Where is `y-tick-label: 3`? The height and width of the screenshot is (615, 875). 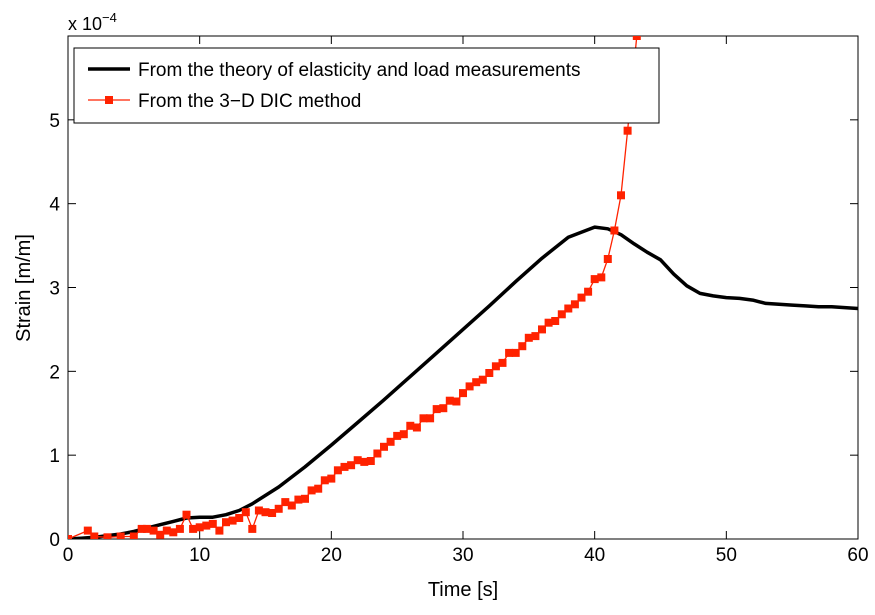
y-tick-label: 3 is located at coordinates (54, 289).